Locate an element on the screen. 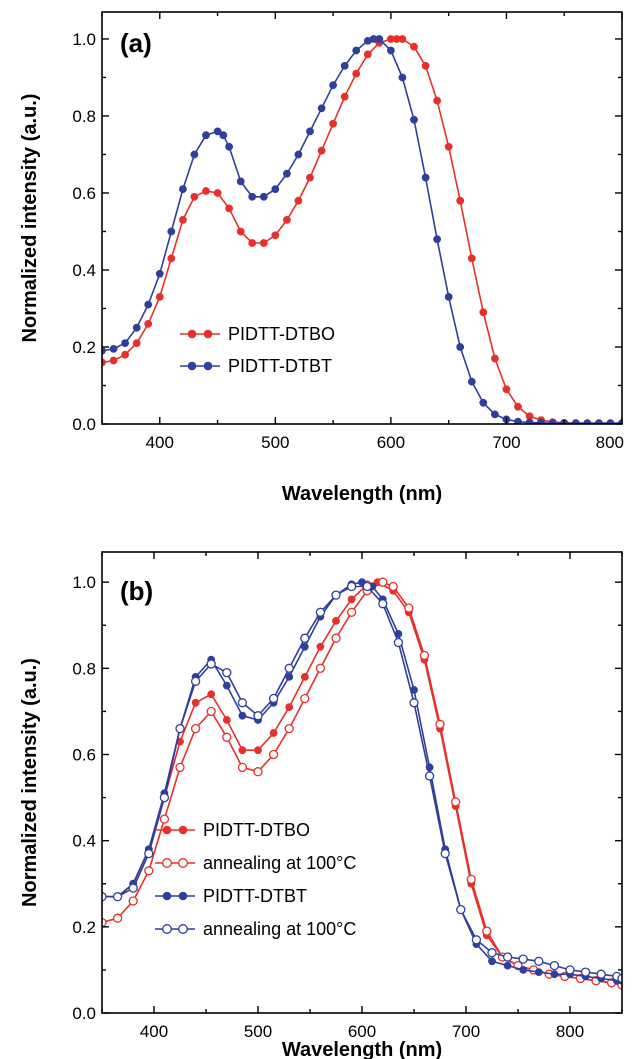  x-tick-label: 800 is located at coordinates (610, 442).